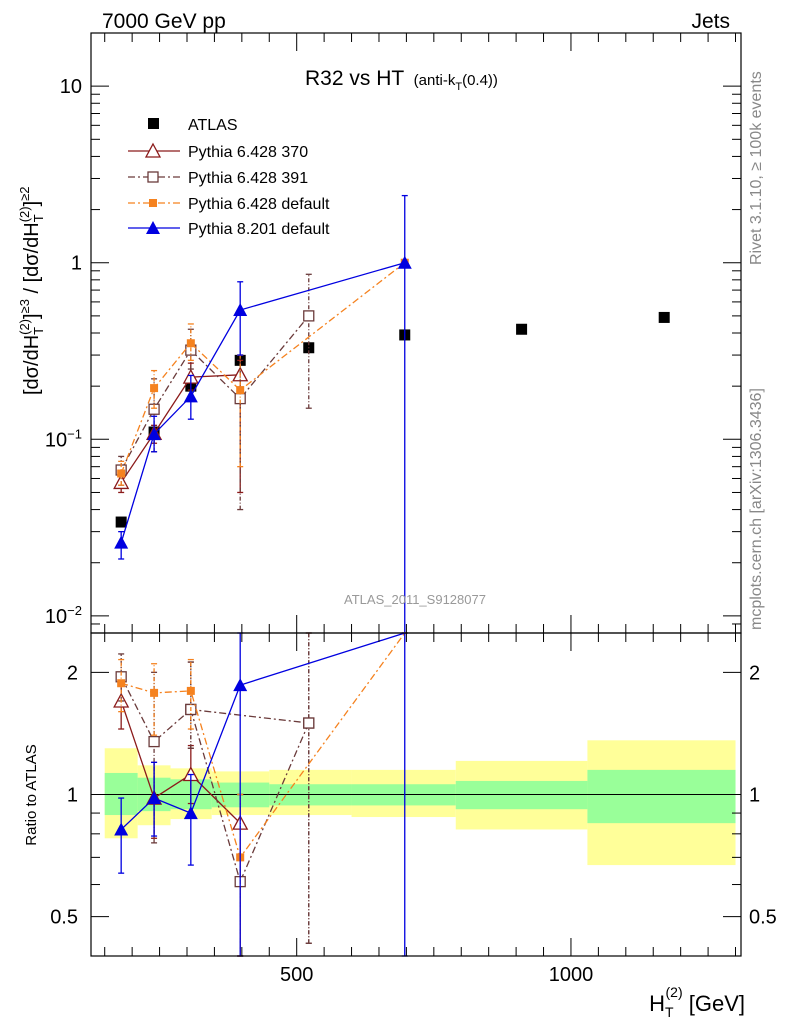 The width and height of the screenshot is (786, 1024). I want to click on x-label-sub: T, so click(669, 1012).